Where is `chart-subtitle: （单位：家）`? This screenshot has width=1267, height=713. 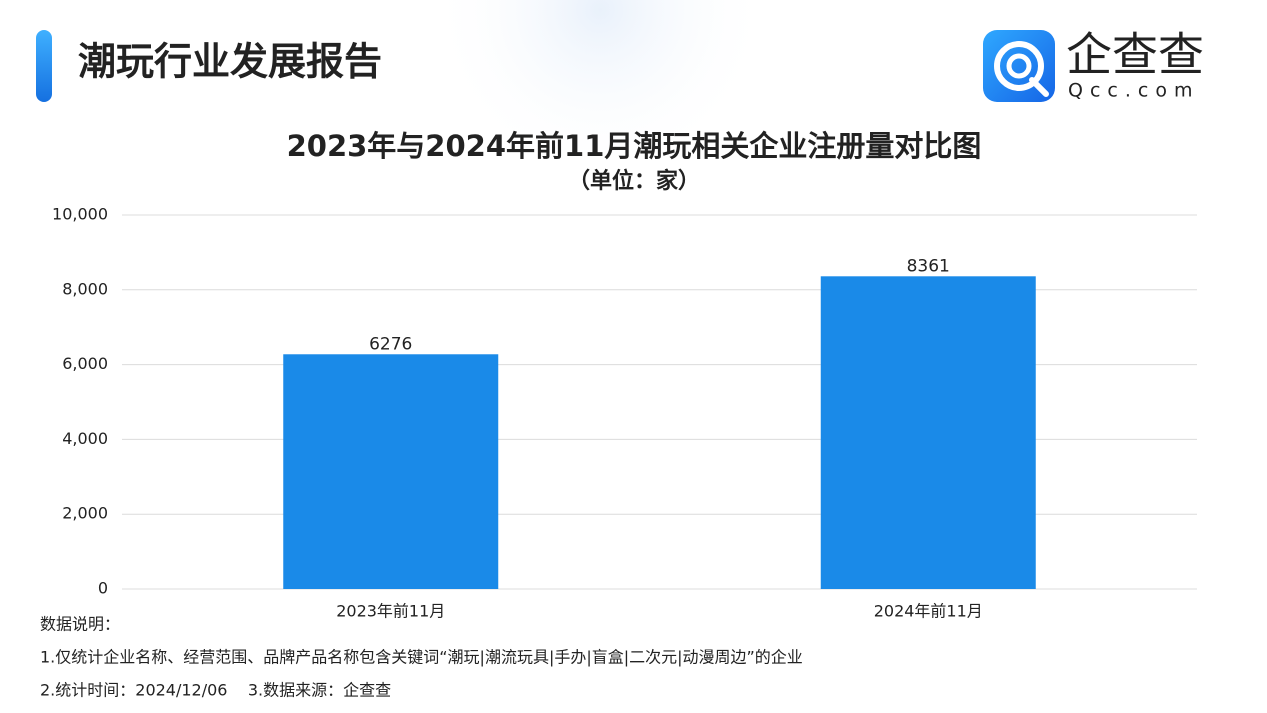
chart-subtitle: （单位：家） is located at coordinates (634, 181).